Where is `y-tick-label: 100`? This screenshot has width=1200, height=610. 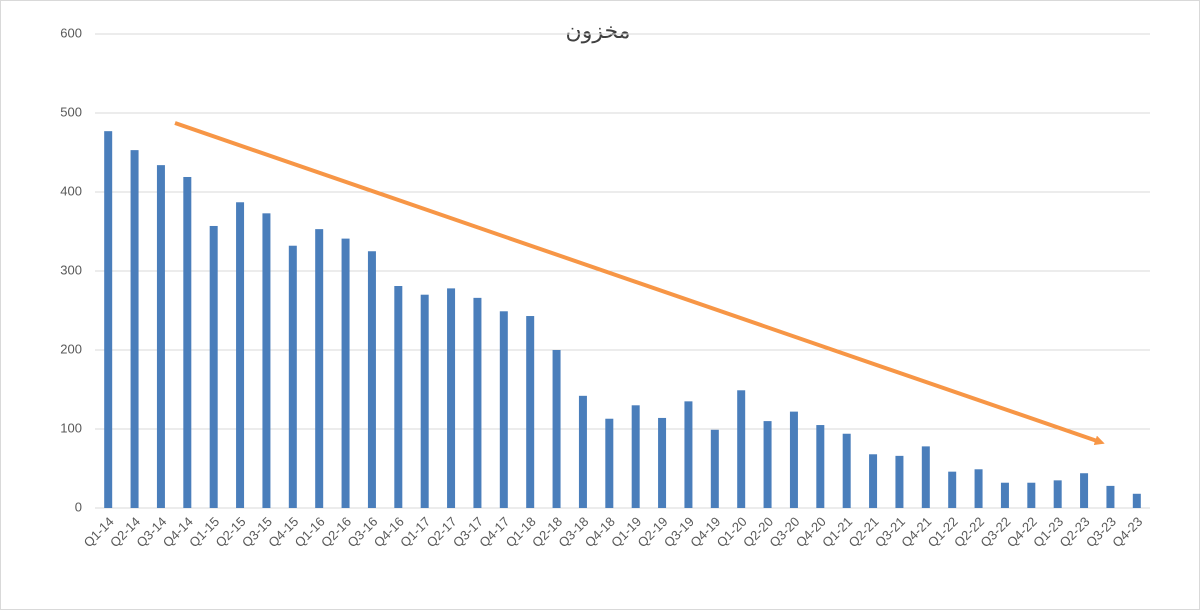 y-tick-label: 100 is located at coordinates (71, 427).